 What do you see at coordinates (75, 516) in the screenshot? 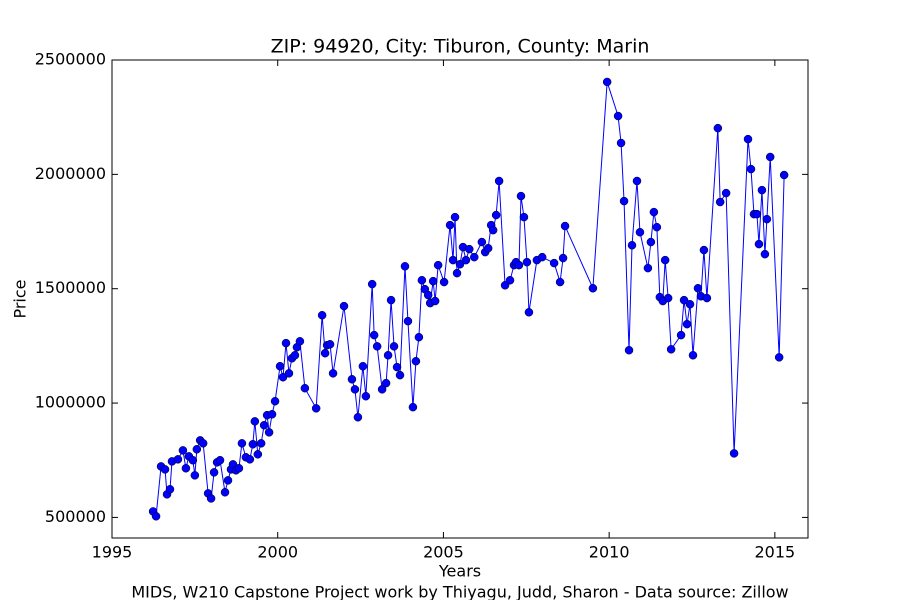
I see `y-tick-label: 500000` at bounding box center [75, 516].